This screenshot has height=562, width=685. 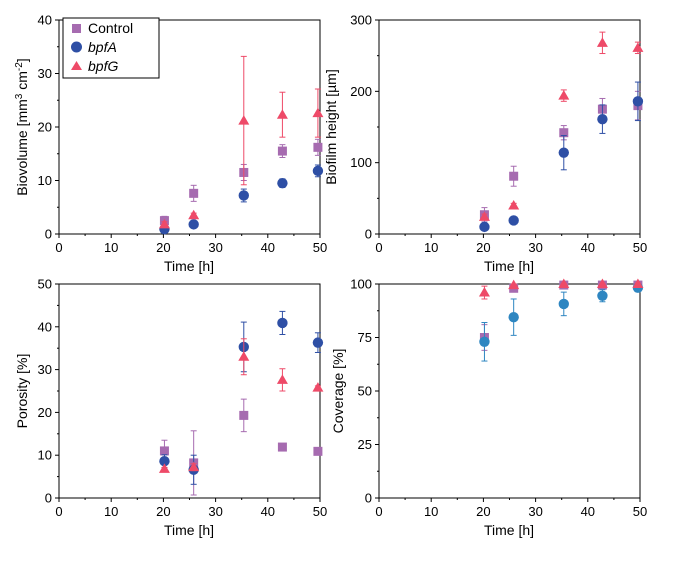 I want to click on coverage-y-tick-label: 75, so click(x=365, y=337).